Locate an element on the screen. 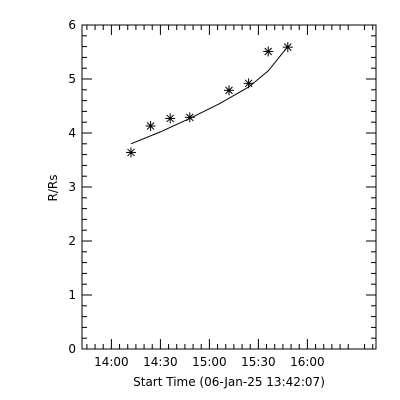 The image size is (400, 400). y-tick-label: 3 is located at coordinates (72, 187).